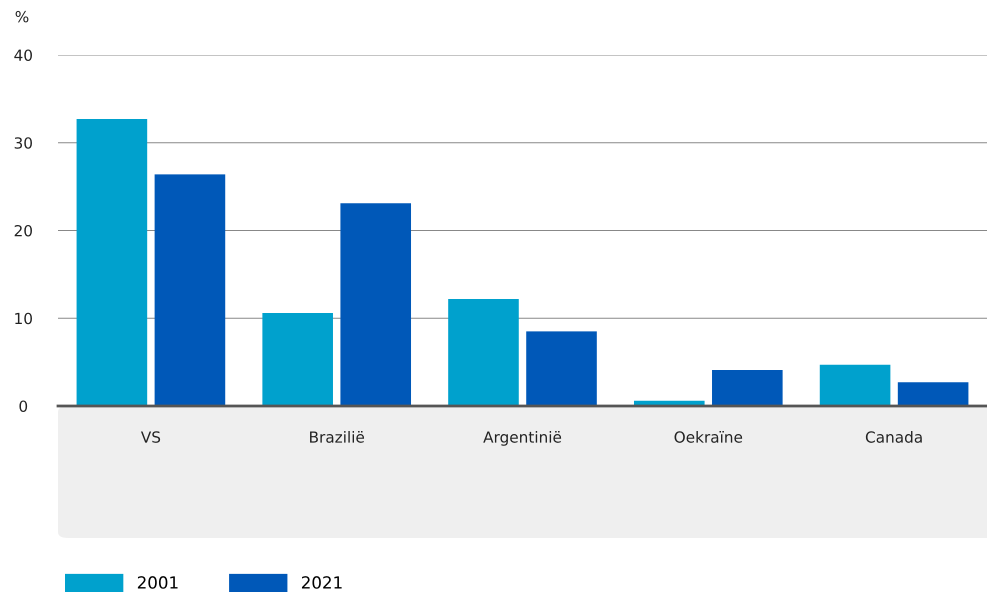 The width and height of the screenshot is (987, 601). Describe the element at coordinates (708, 437) in the screenshot. I see `x-tick-label: Oekraïne` at that location.